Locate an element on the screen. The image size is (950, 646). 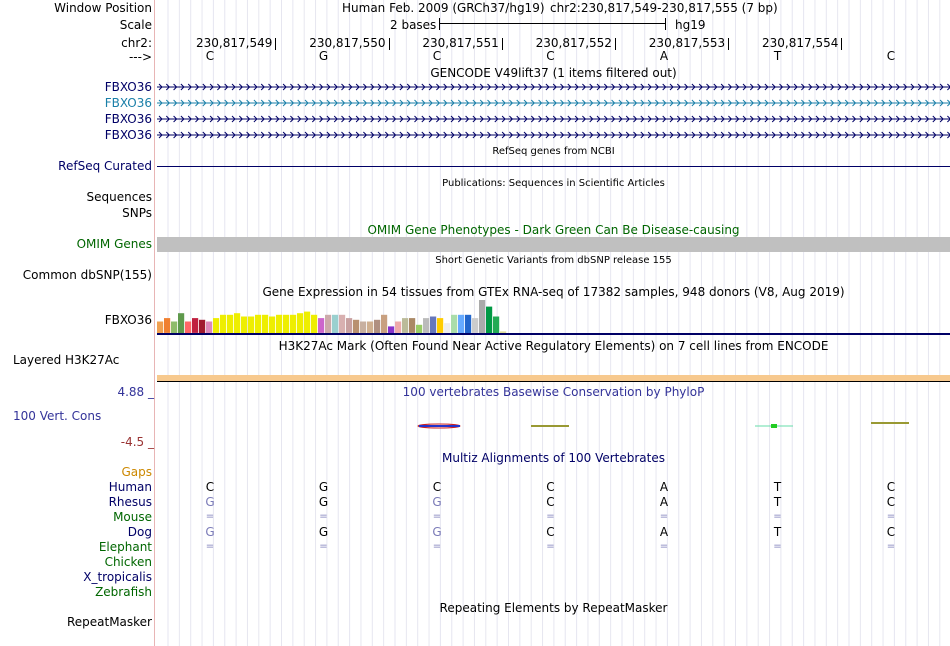
repeatmasker-label: RepeatMasker is located at coordinates (109, 622).